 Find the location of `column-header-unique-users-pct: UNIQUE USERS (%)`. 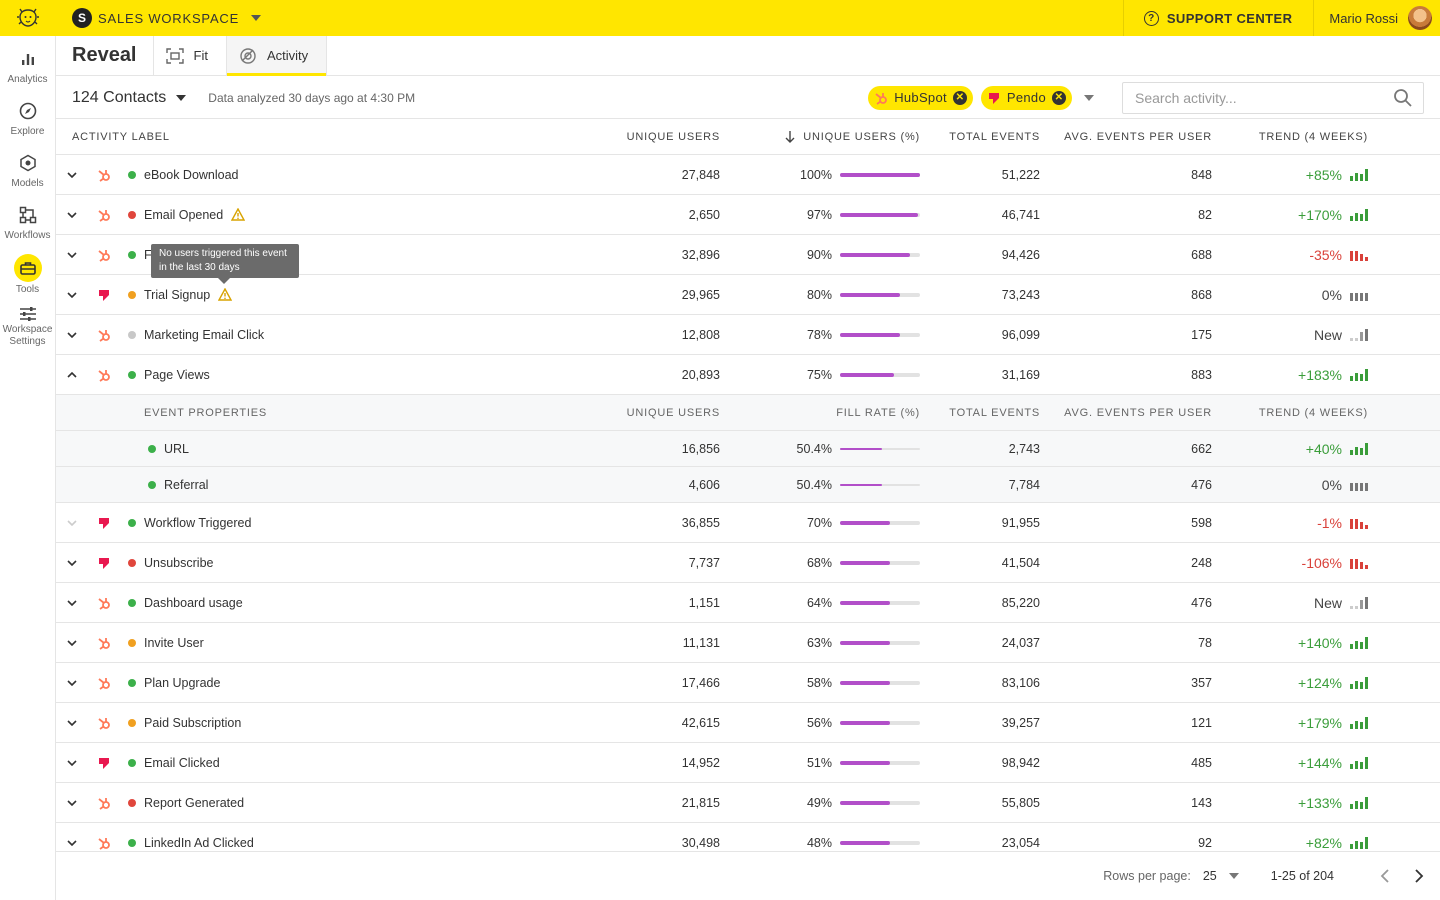

column-header-unique-users-pct: UNIQUE USERS (%) is located at coordinates (820, 136).